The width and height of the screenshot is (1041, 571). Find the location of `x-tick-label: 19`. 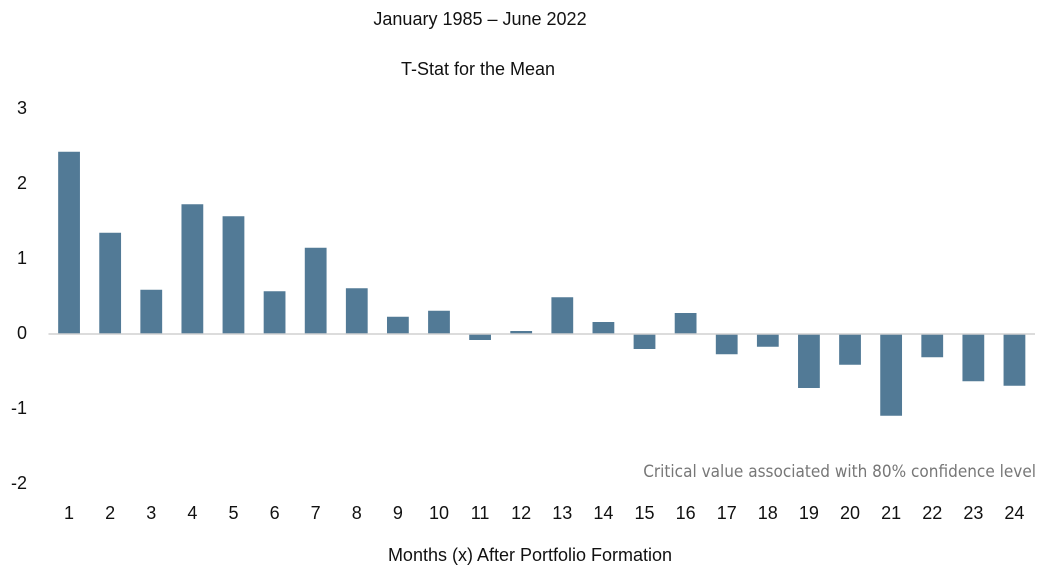

x-tick-label: 19 is located at coordinates (809, 513).